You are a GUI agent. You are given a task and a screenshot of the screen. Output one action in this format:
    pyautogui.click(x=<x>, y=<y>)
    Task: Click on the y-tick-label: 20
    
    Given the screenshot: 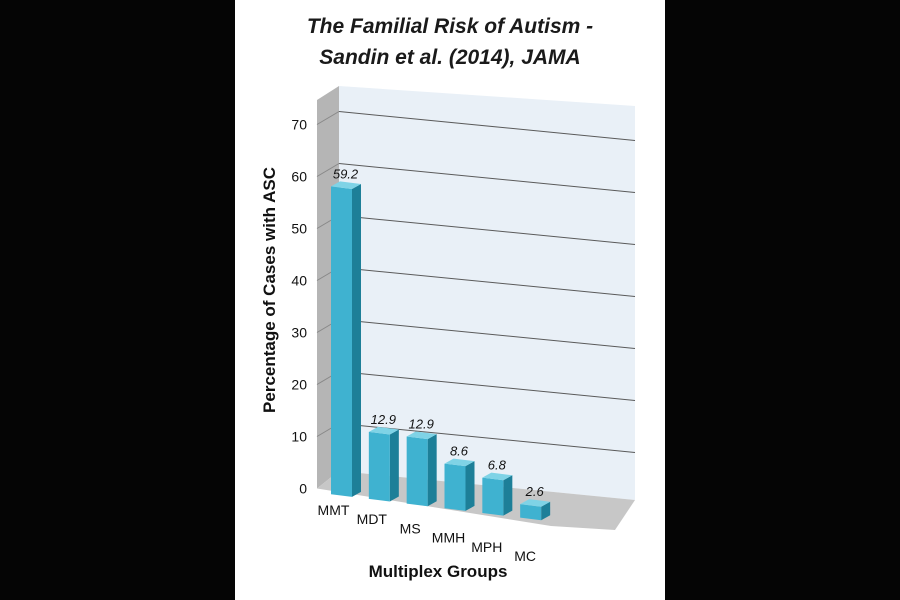 What is the action you would take?
    pyautogui.click(x=299, y=385)
    